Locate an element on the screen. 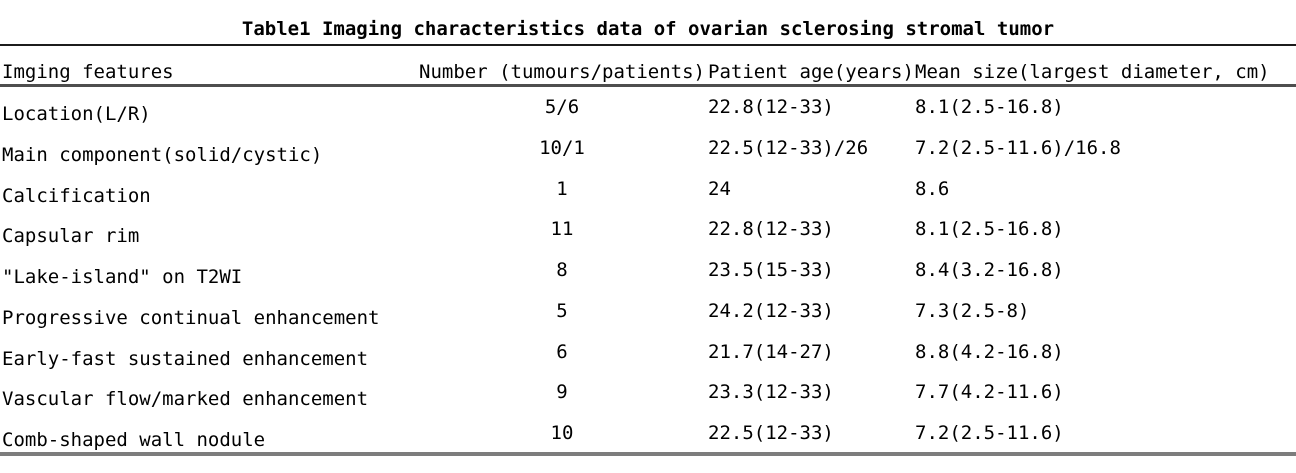  table-top-rule is located at coordinates (648, 45).